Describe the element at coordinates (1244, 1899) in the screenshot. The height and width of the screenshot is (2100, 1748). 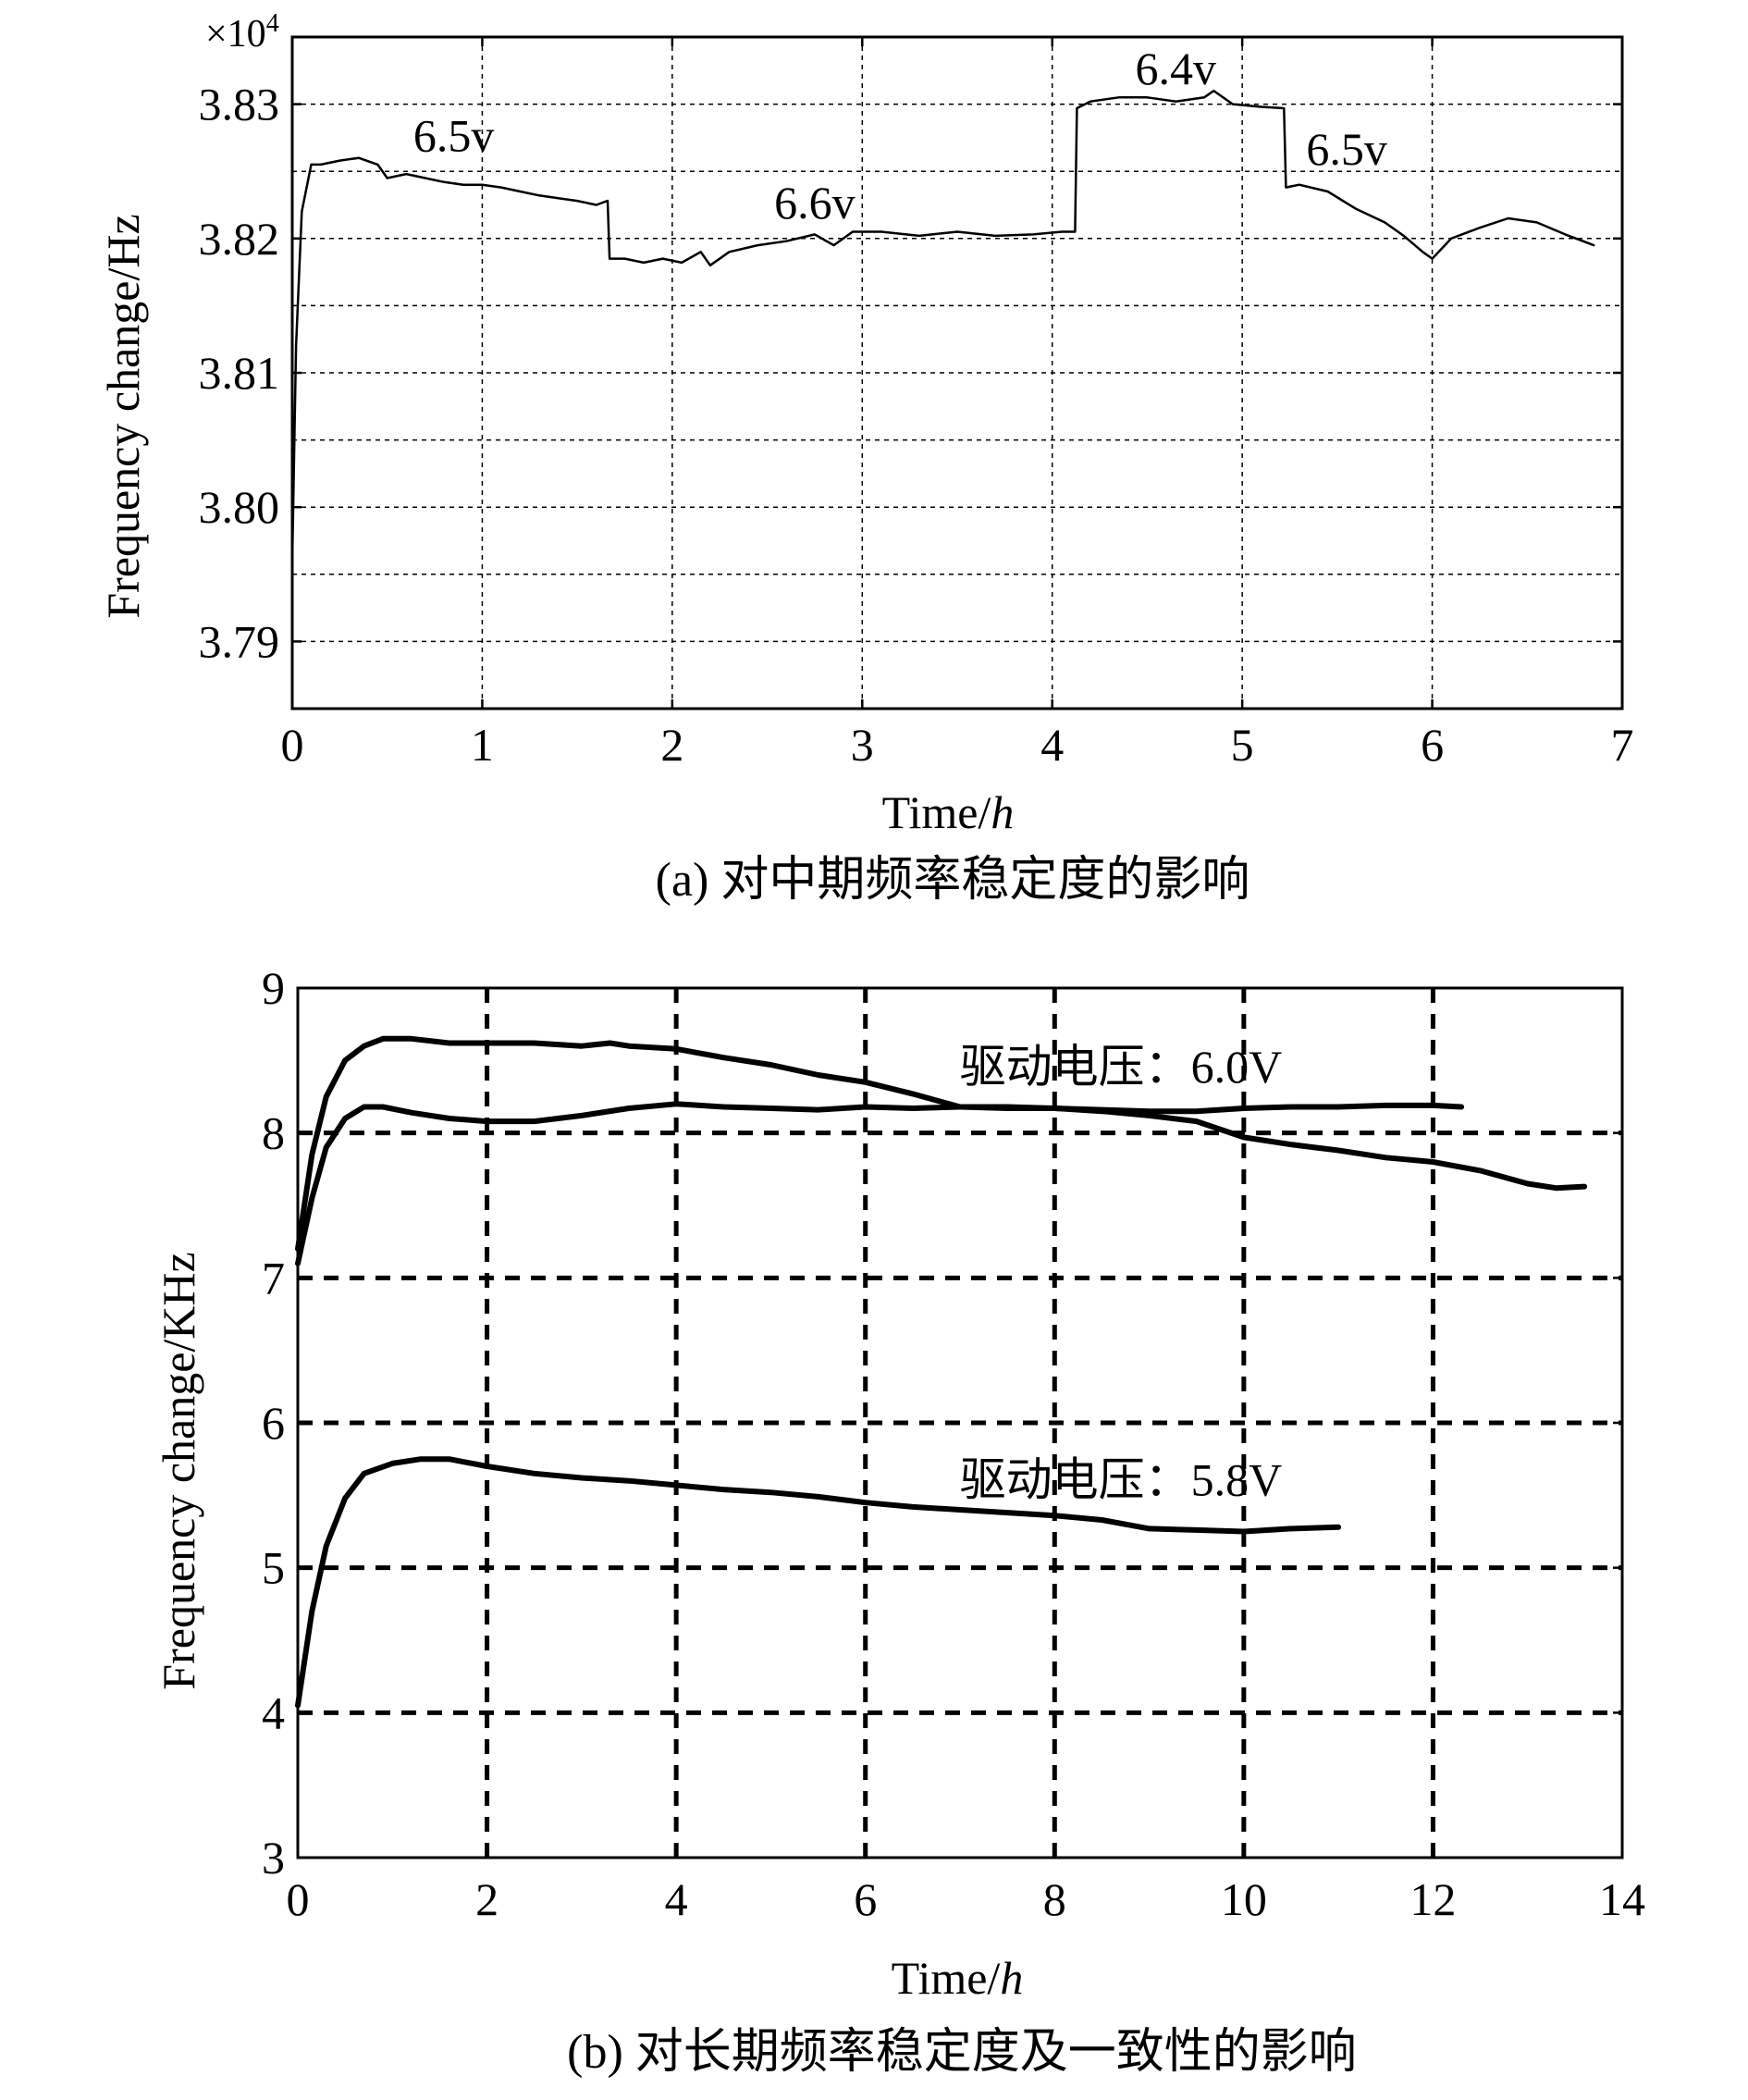
I see `x-tick-label: 10` at that location.